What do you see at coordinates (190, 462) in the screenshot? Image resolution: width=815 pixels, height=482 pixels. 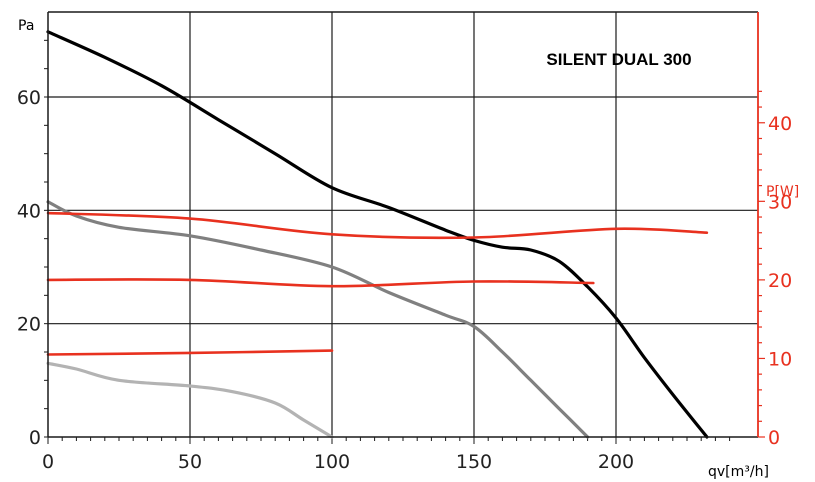 I see `x-tick-label: 50` at bounding box center [190, 462].